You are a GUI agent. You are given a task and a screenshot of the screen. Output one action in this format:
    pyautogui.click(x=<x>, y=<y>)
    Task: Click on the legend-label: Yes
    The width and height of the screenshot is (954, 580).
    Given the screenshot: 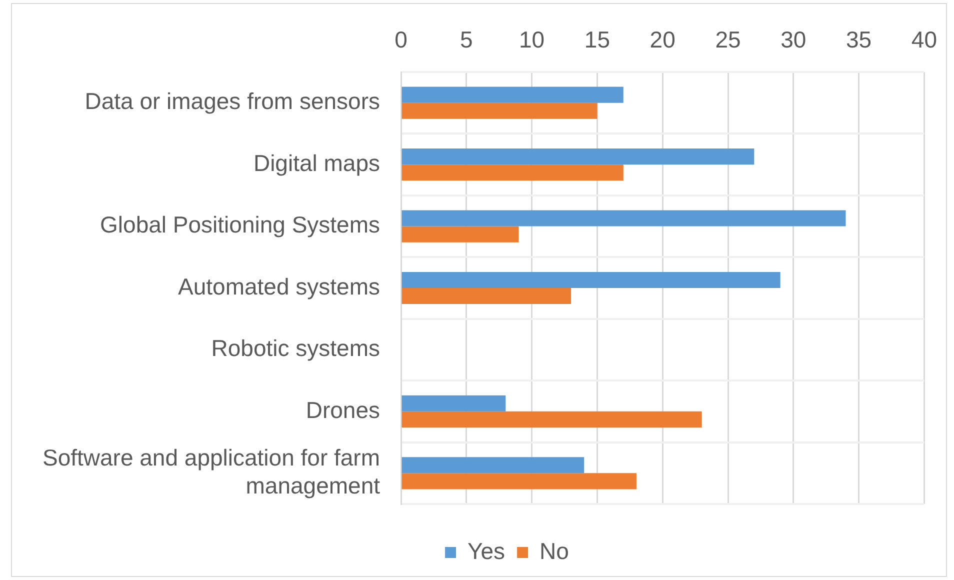 What is the action you would take?
    pyautogui.click(x=487, y=551)
    